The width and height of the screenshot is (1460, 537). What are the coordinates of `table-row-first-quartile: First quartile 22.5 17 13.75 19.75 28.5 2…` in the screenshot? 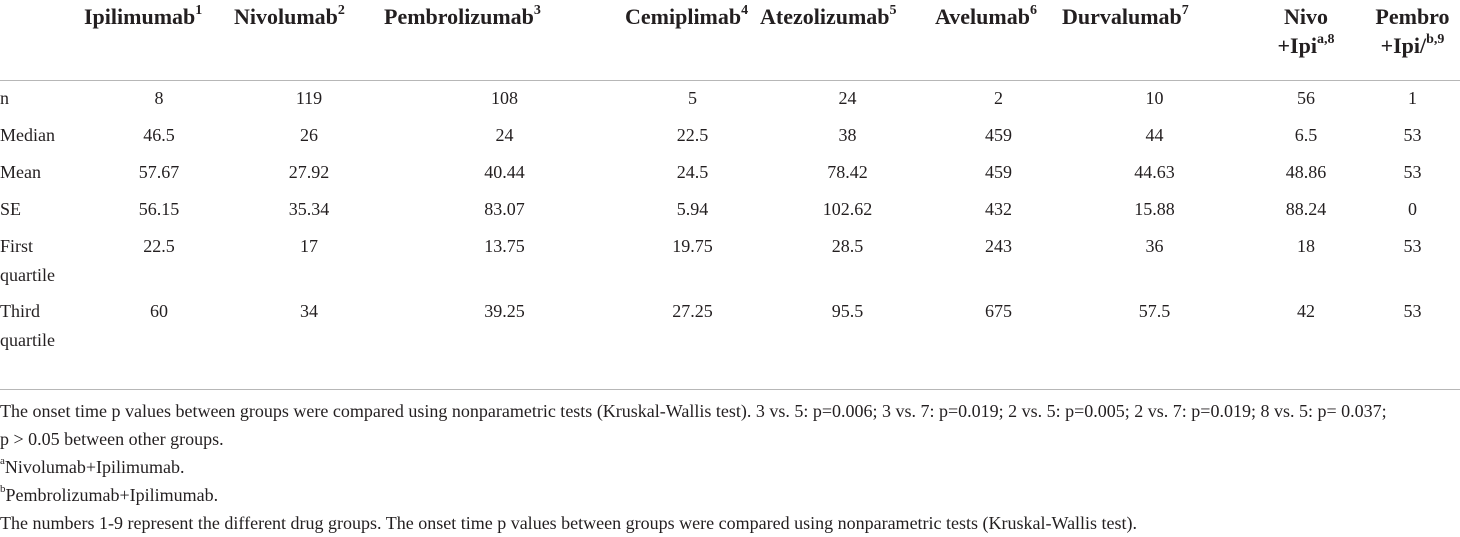 It's located at (730, 260).